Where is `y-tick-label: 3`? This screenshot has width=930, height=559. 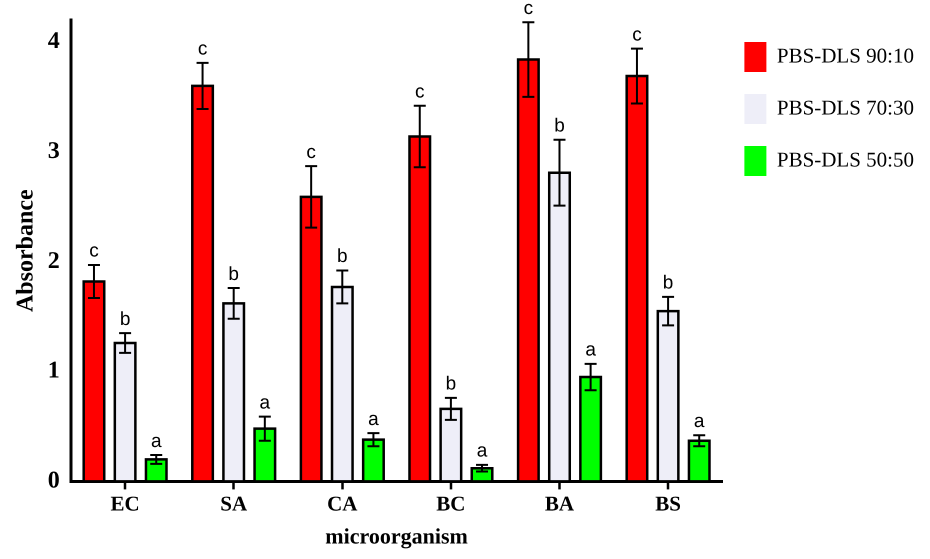
y-tick-label: 3 is located at coordinates (54, 151).